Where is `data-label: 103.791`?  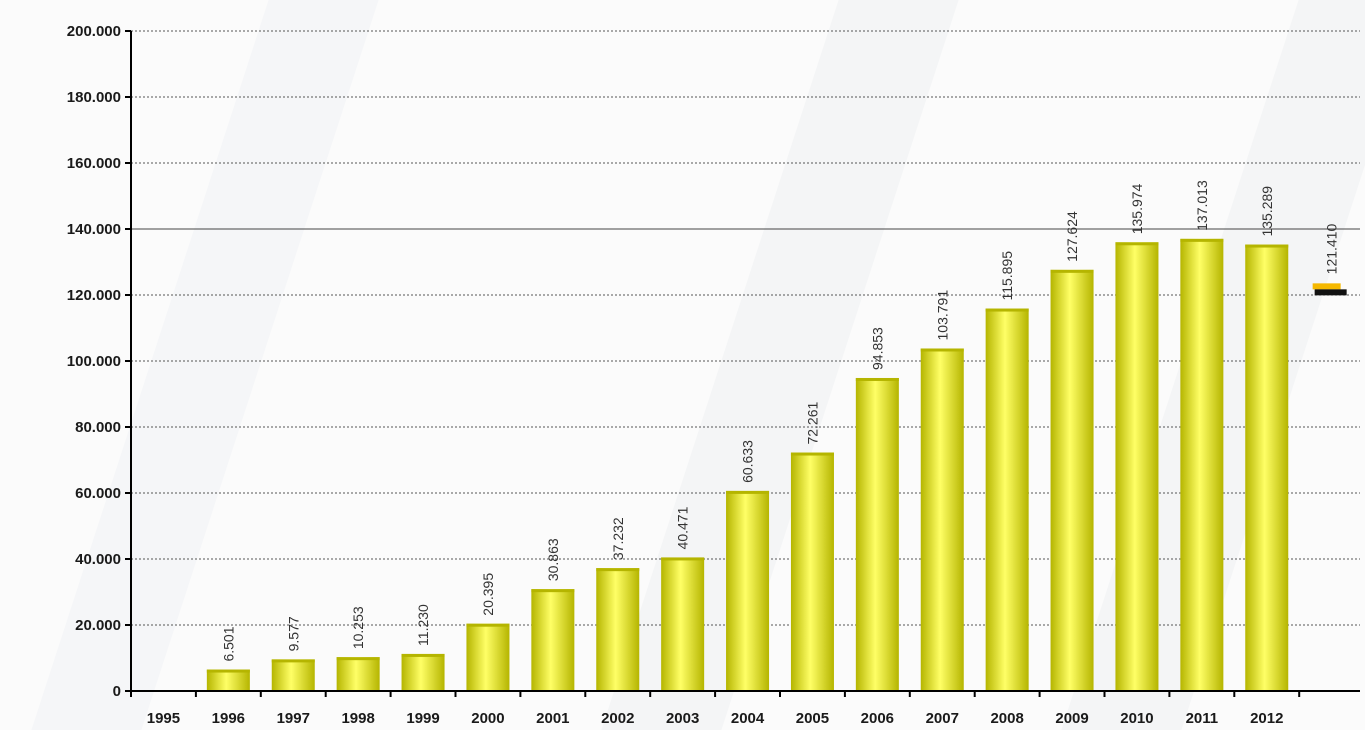
data-label: 103.791 is located at coordinates (942, 315).